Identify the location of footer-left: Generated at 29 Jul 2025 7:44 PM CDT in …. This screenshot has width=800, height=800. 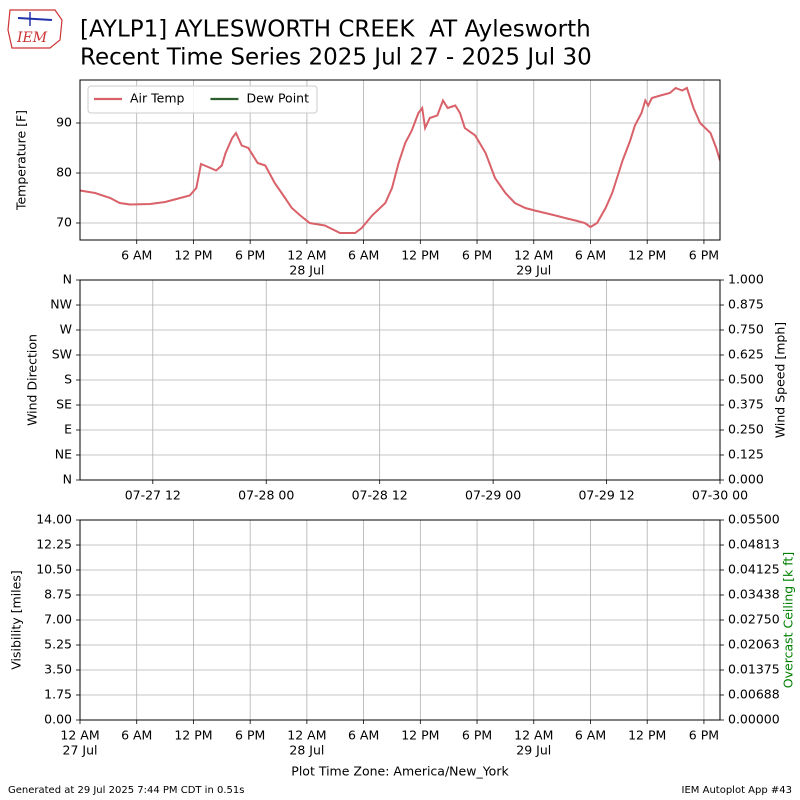
(126, 790).